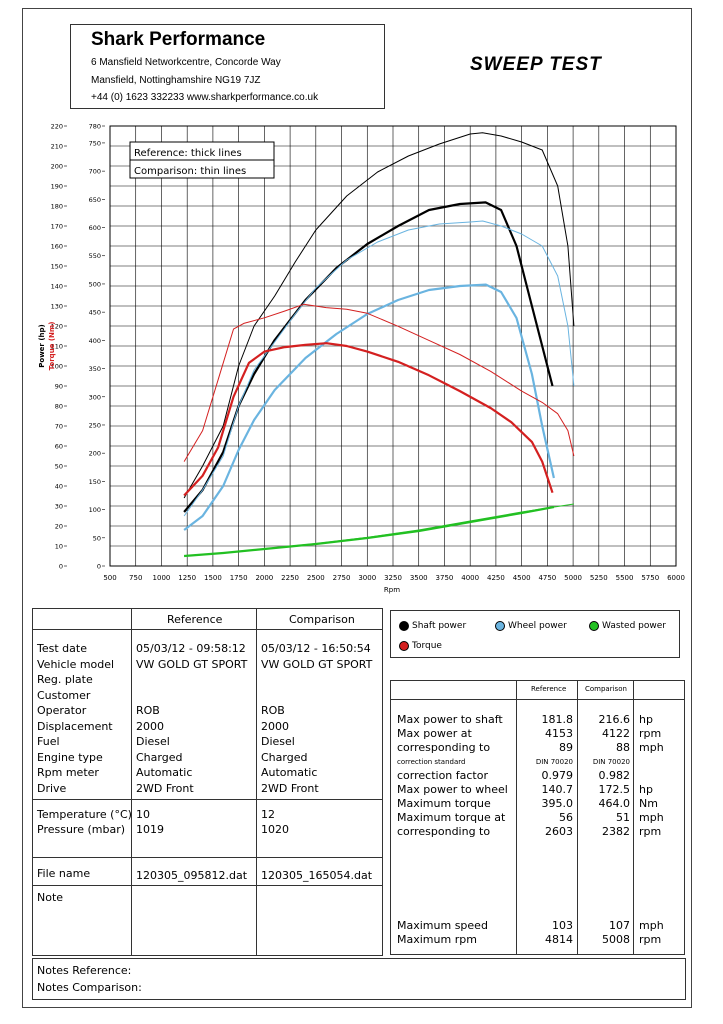  I want to click on notes-reference: Notes Reference:, so click(84, 970).